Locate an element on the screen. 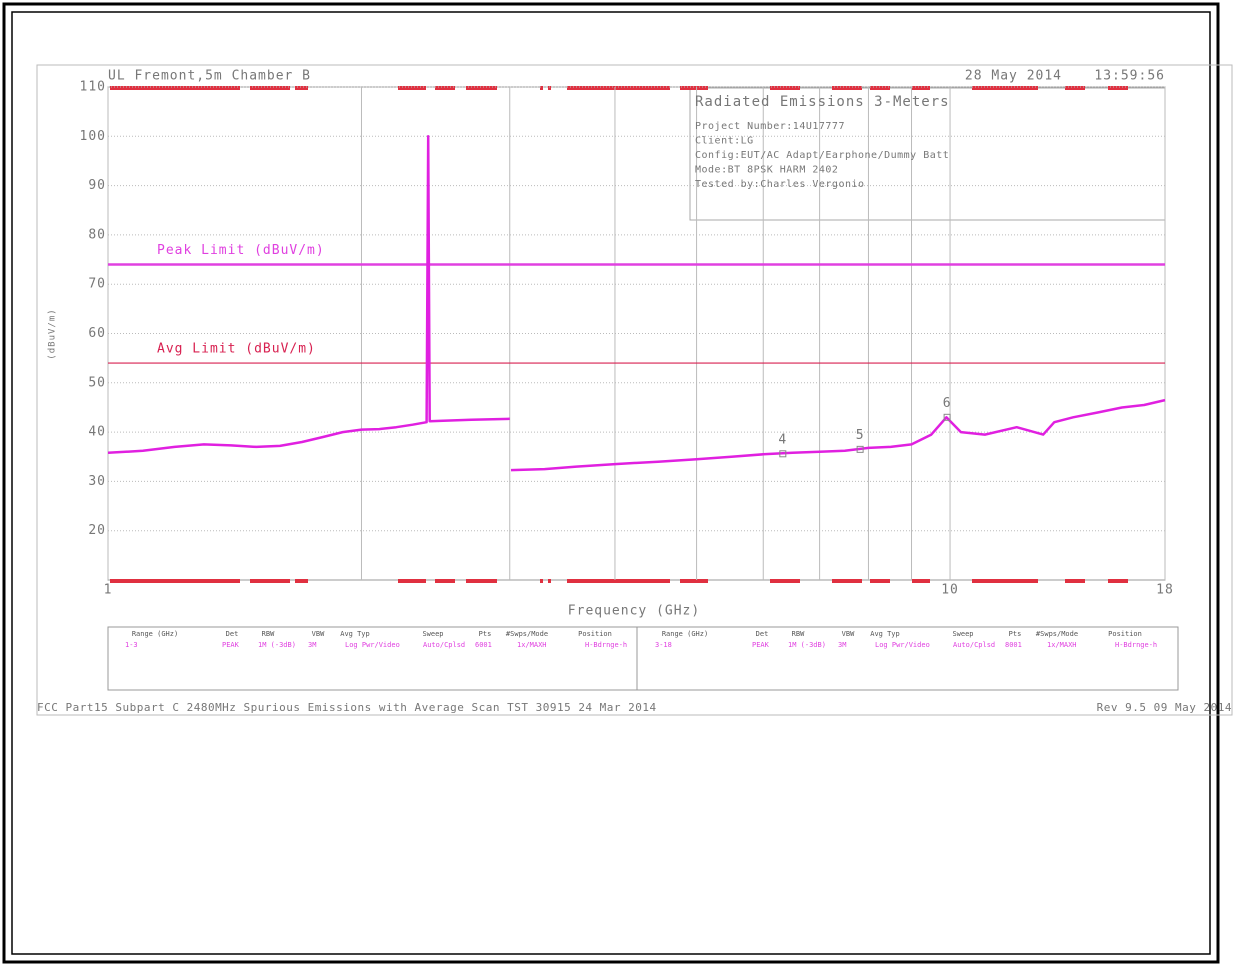  date: 28 May 2014 is located at coordinates (1013, 76).